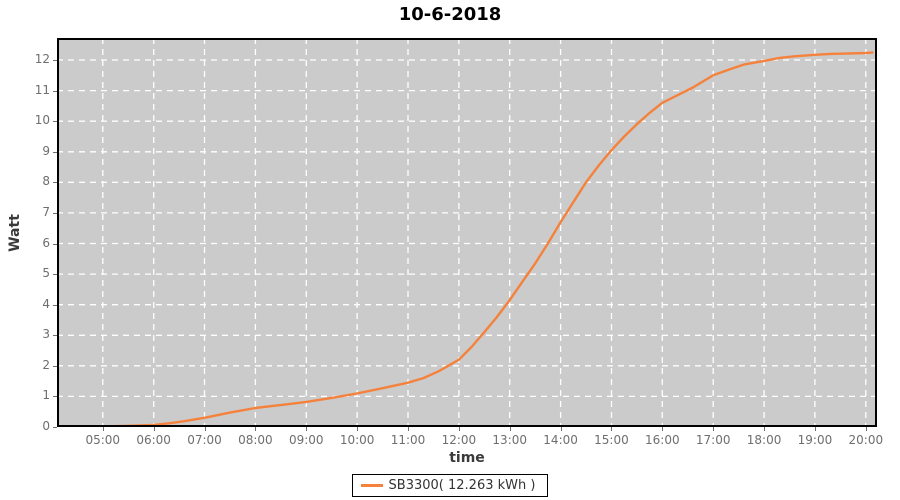 The width and height of the screenshot is (900, 500). Describe the element at coordinates (204, 440) in the screenshot. I see `x-tick-label: 07:00` at that location.